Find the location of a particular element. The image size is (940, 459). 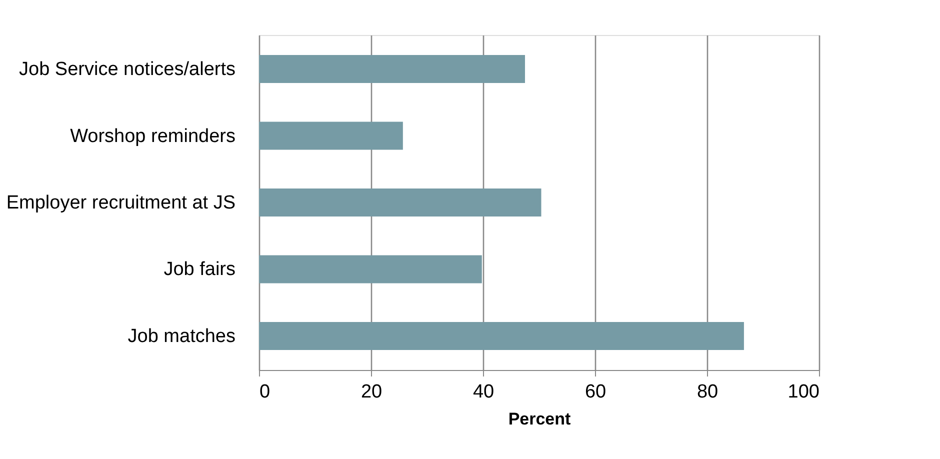

y-tick-label: Job fairs is located at coordinates (200, 269).